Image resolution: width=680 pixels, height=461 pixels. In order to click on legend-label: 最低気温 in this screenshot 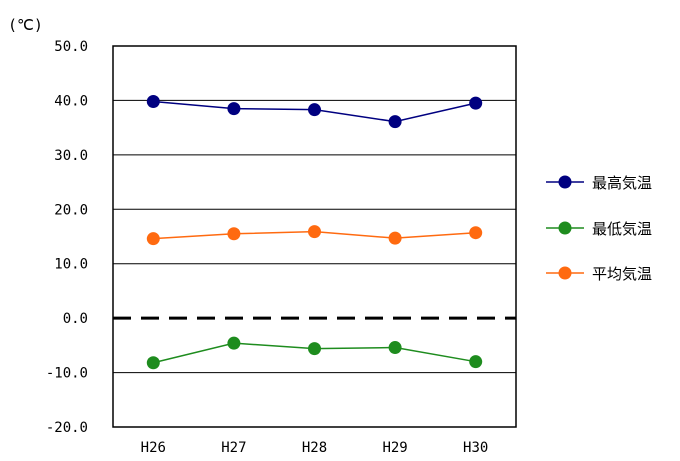, I will do `click(622, 229)`.